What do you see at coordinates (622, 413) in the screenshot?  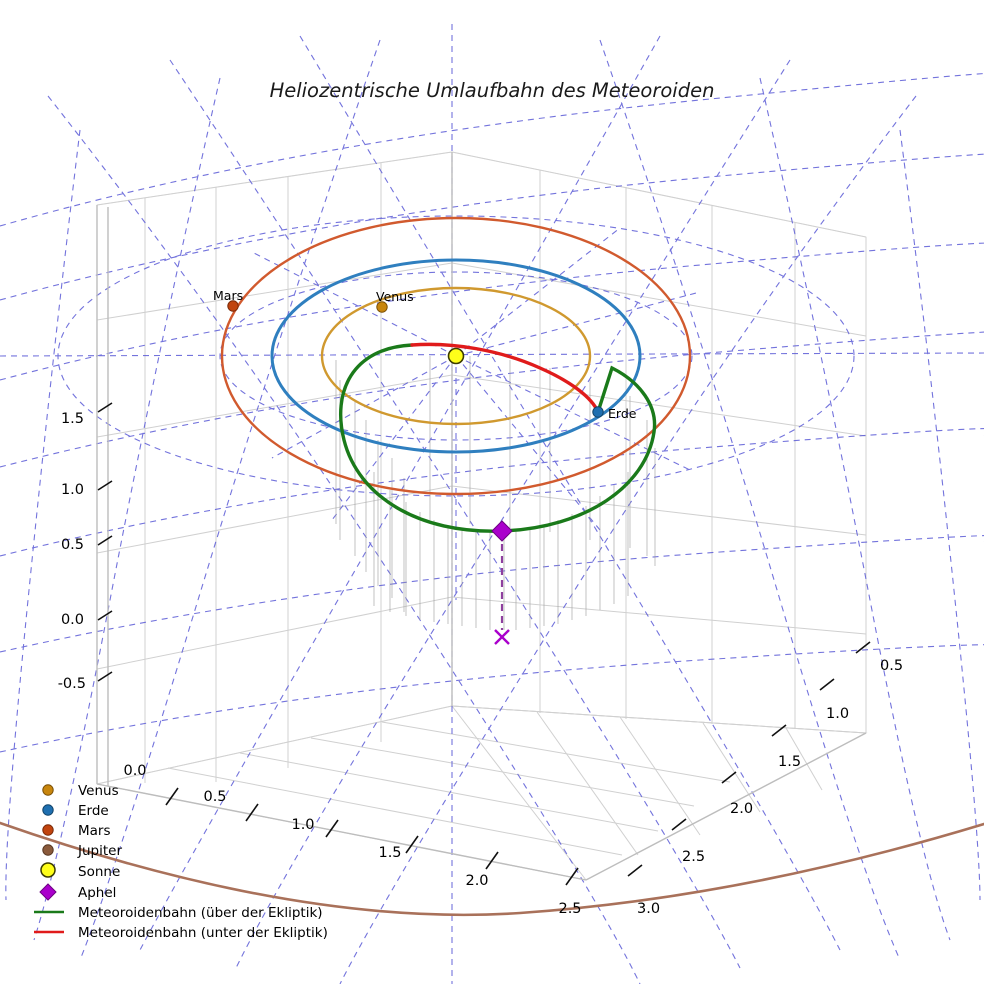 I see `label-erde: Erde` at bounding box center [622, 413].